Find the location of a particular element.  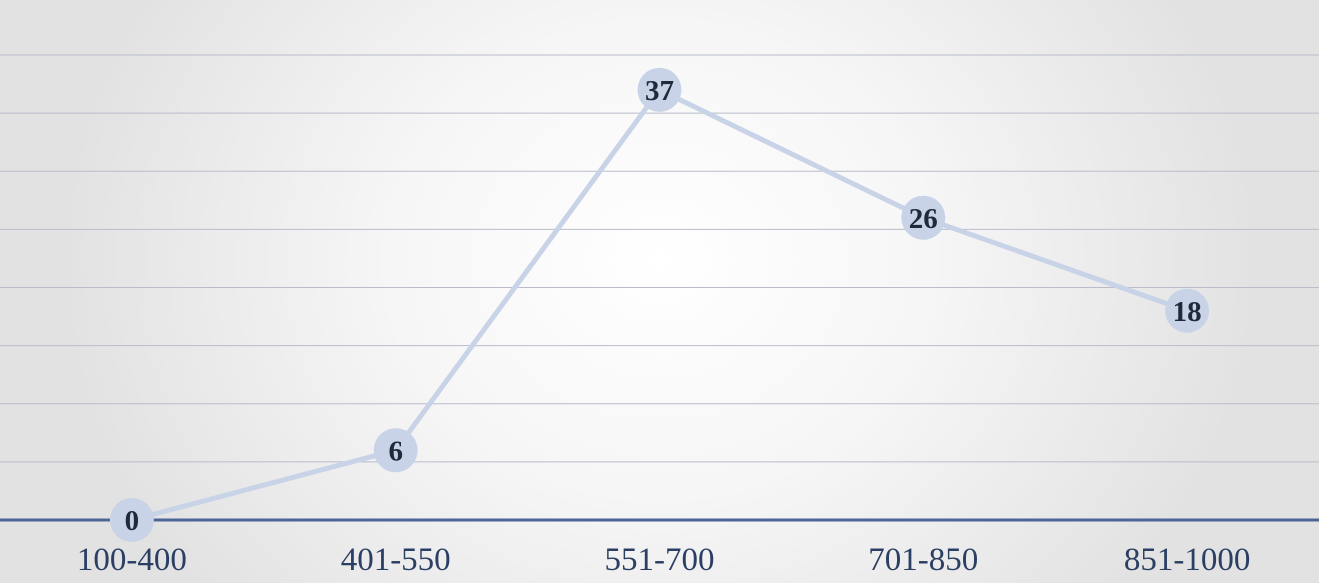

data-label: 0 is located at coordinates (132, 521).